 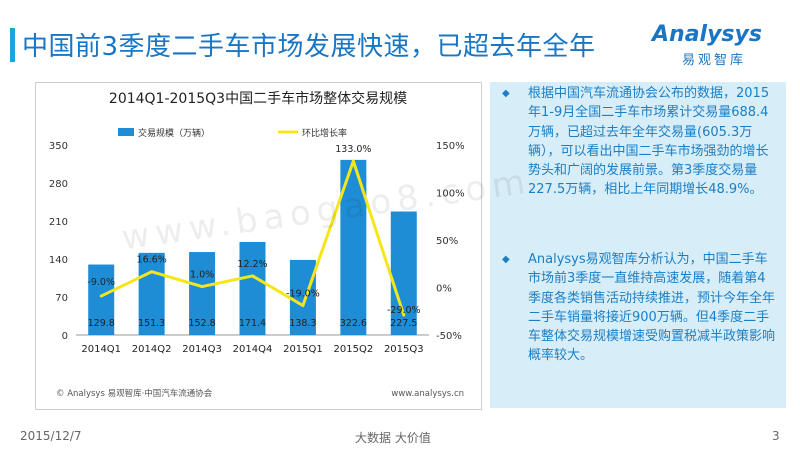 I want to click on bar-2014Q4, so click(x=252, y=288).